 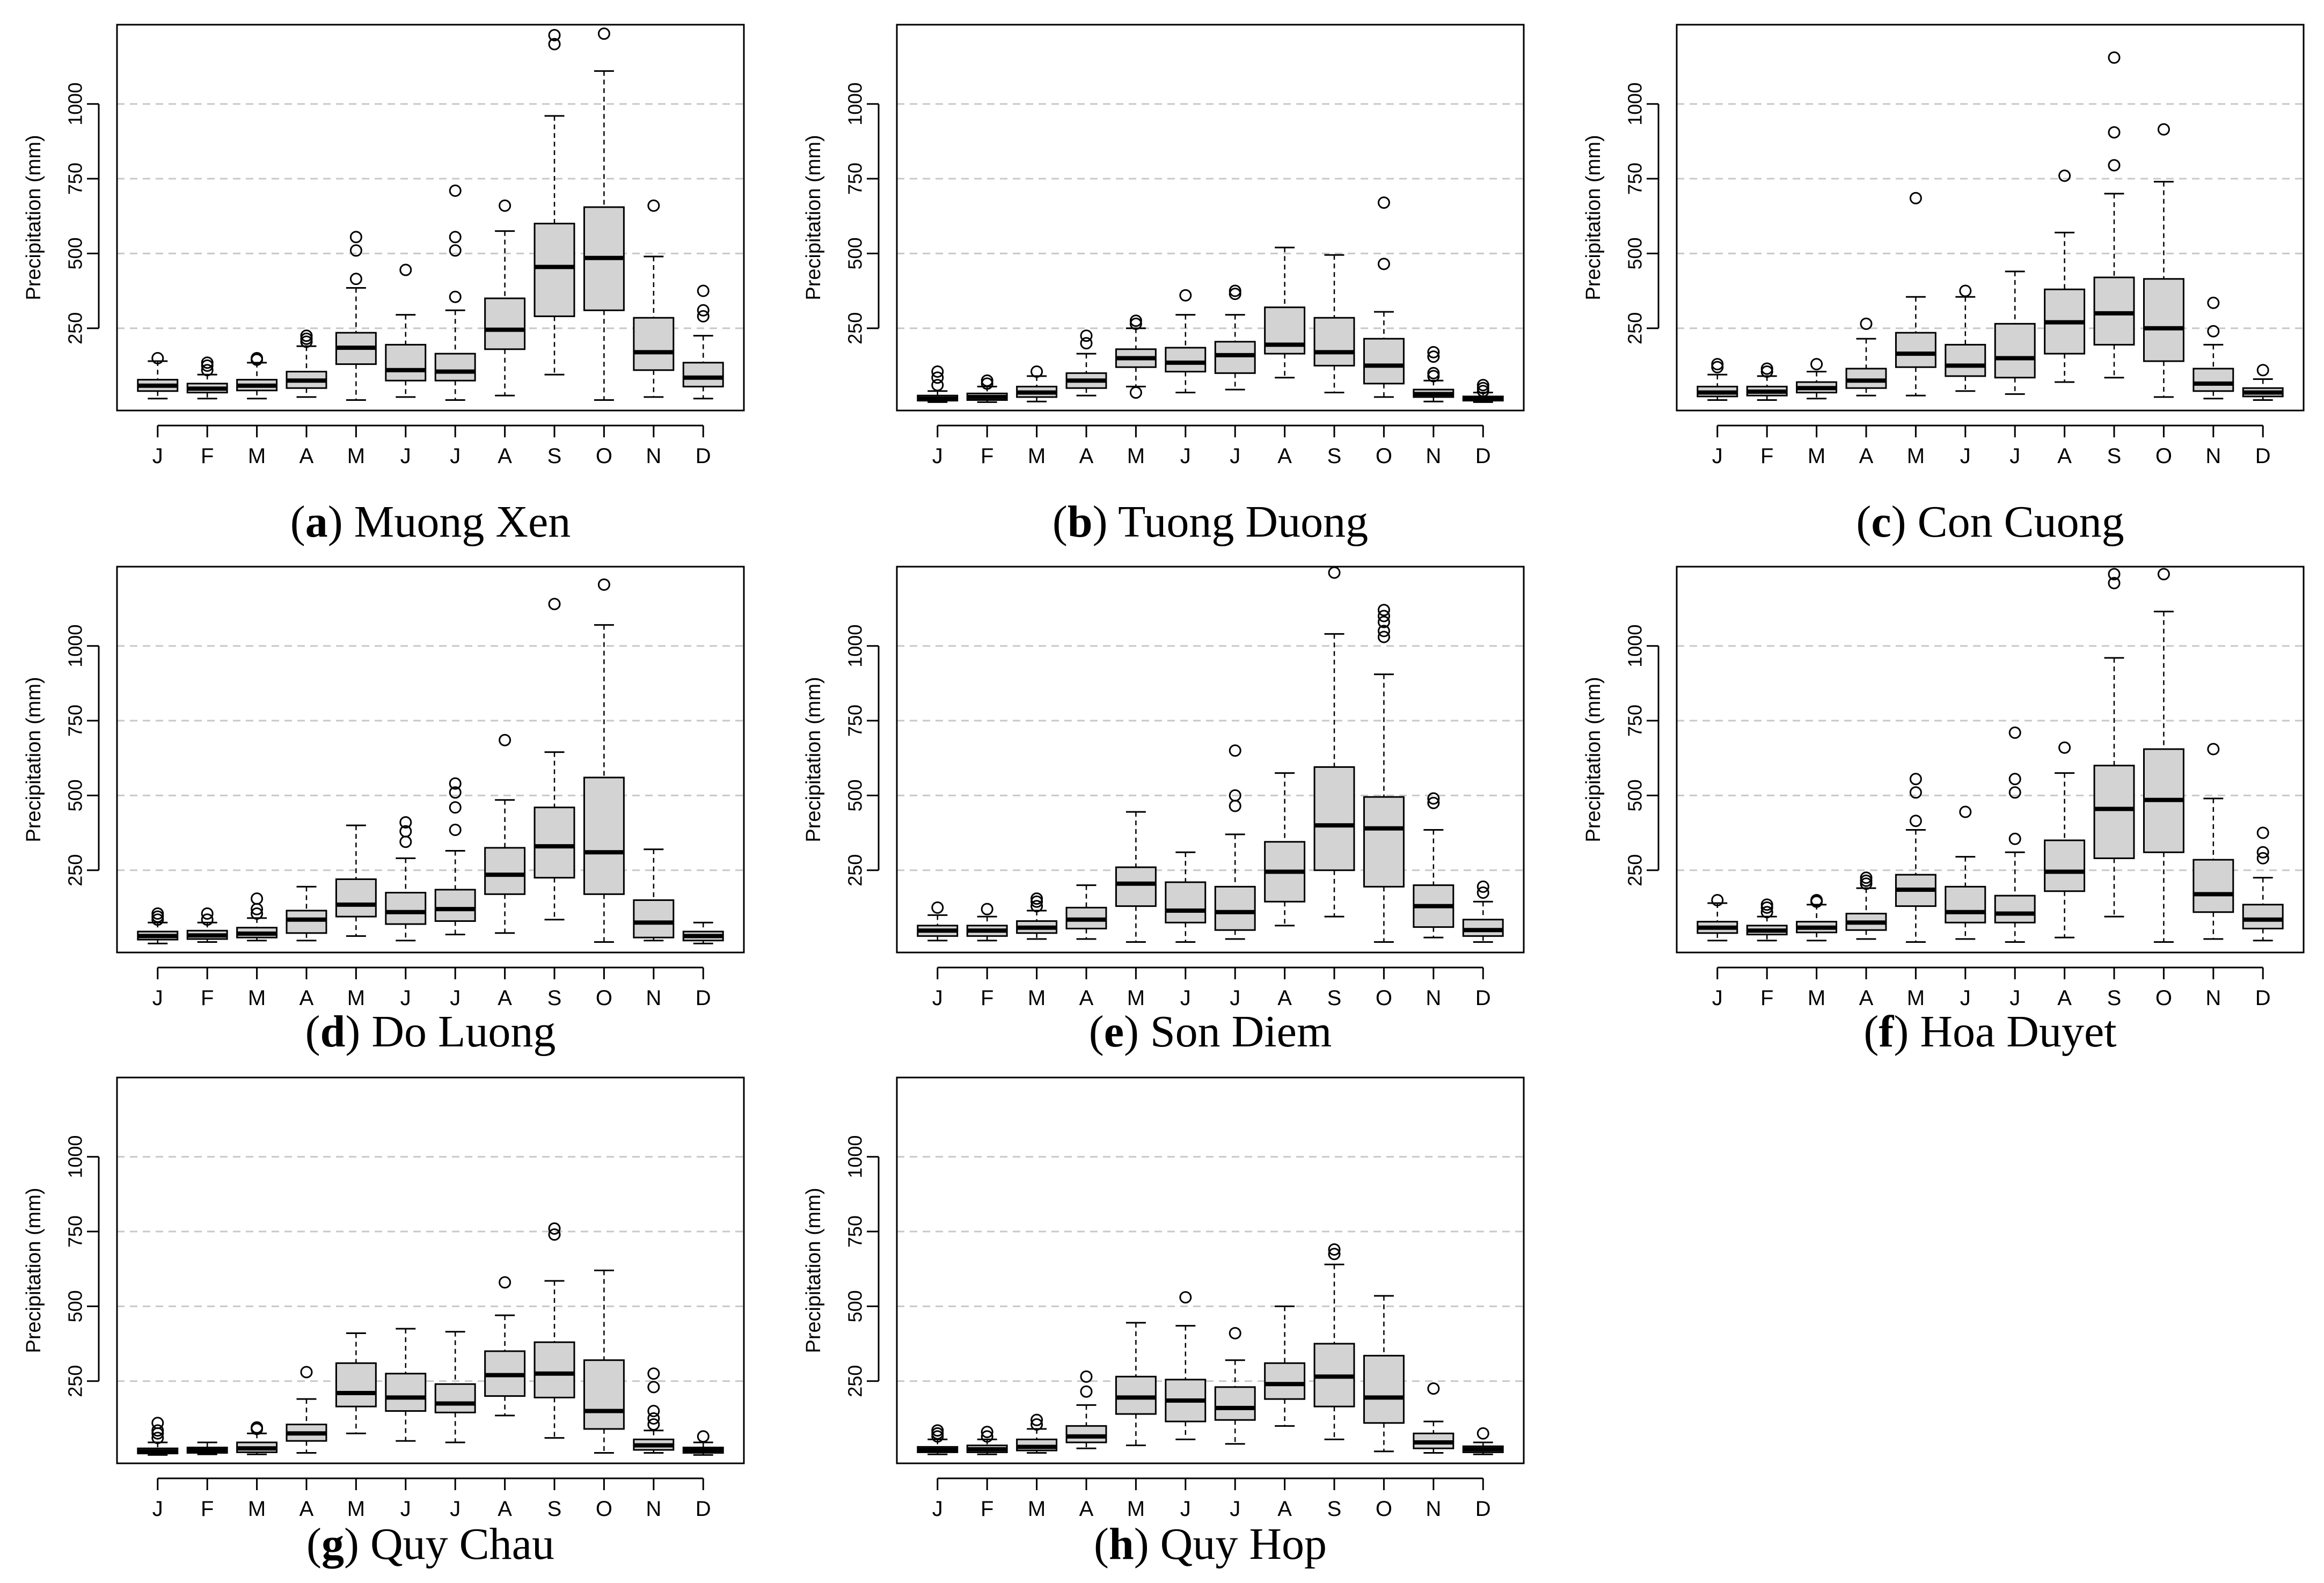 I want to click on x-tick-label: D, so click(x=1483, y=1509).